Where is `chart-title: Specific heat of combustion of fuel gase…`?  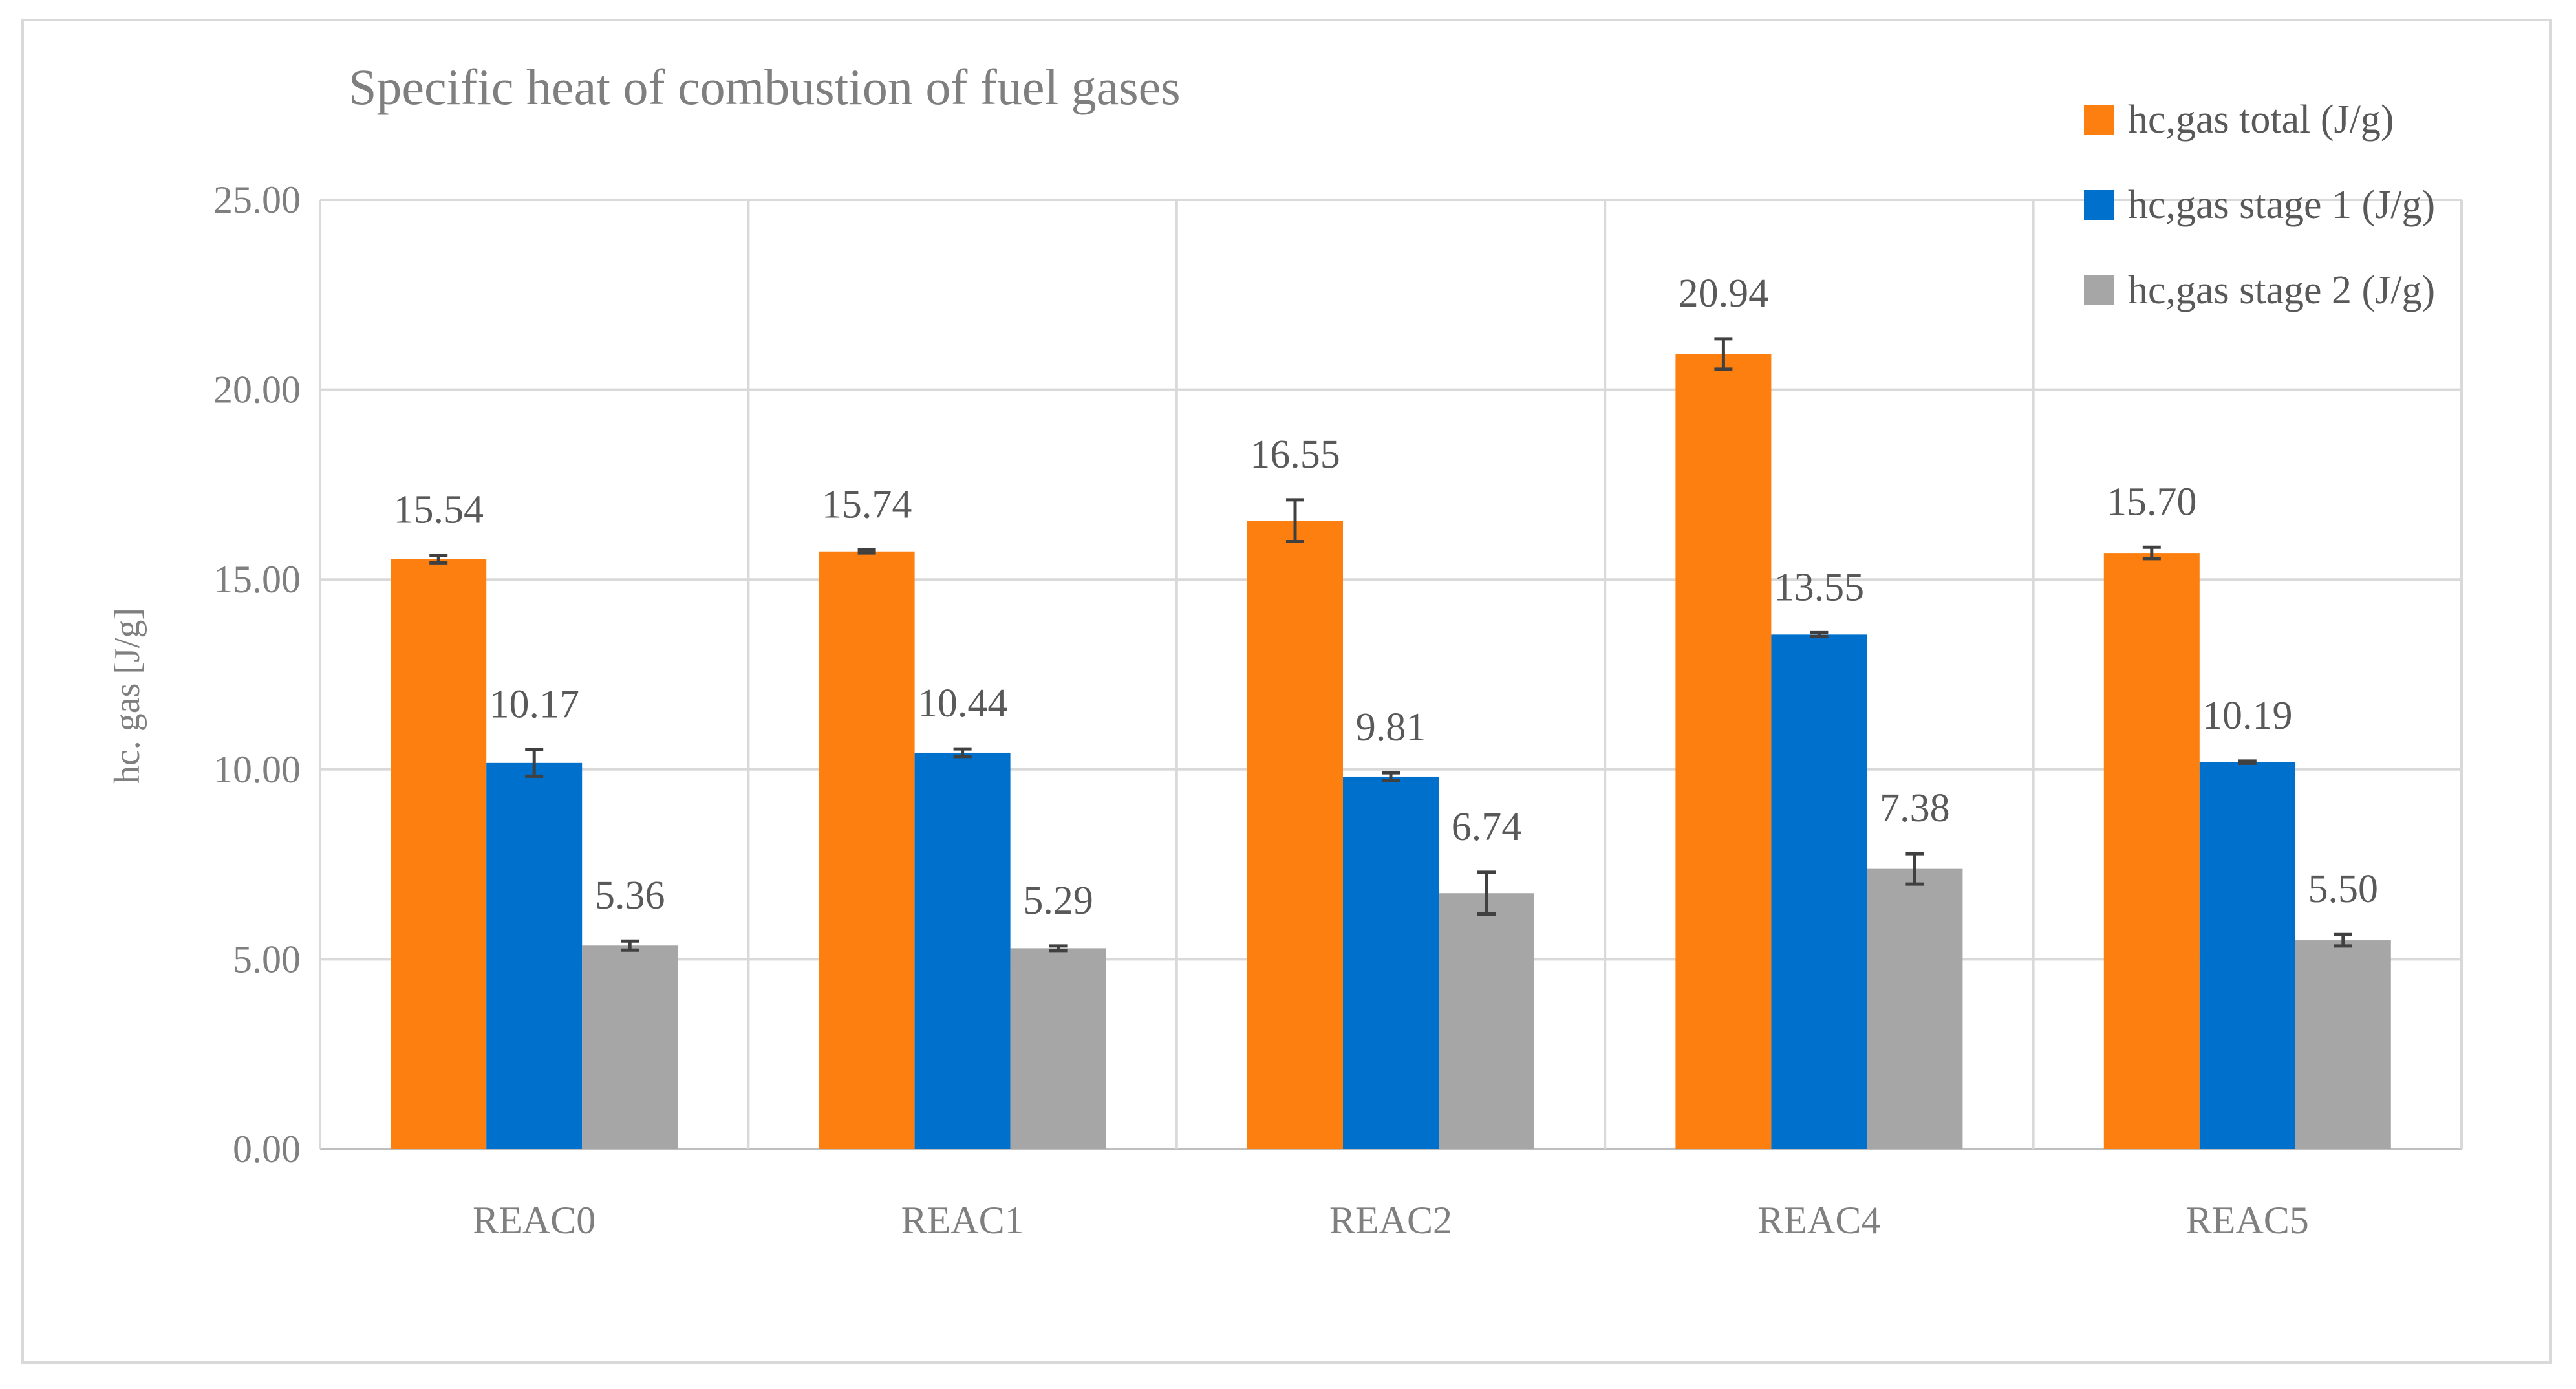
chart-title: Specific heat of combustion of fuel gase… is located at coordinates (765, 87).